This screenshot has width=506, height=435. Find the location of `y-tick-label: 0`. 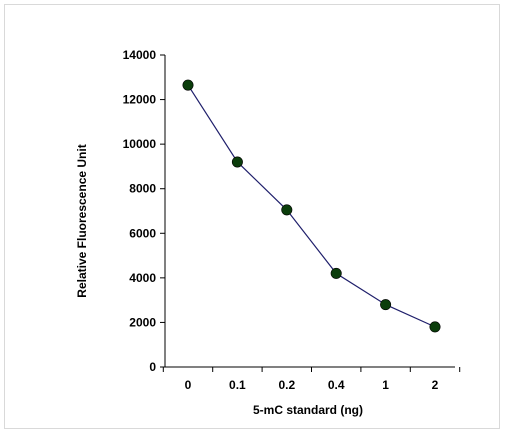

y-tick-label: 0 is located at coordinates (152, 367).